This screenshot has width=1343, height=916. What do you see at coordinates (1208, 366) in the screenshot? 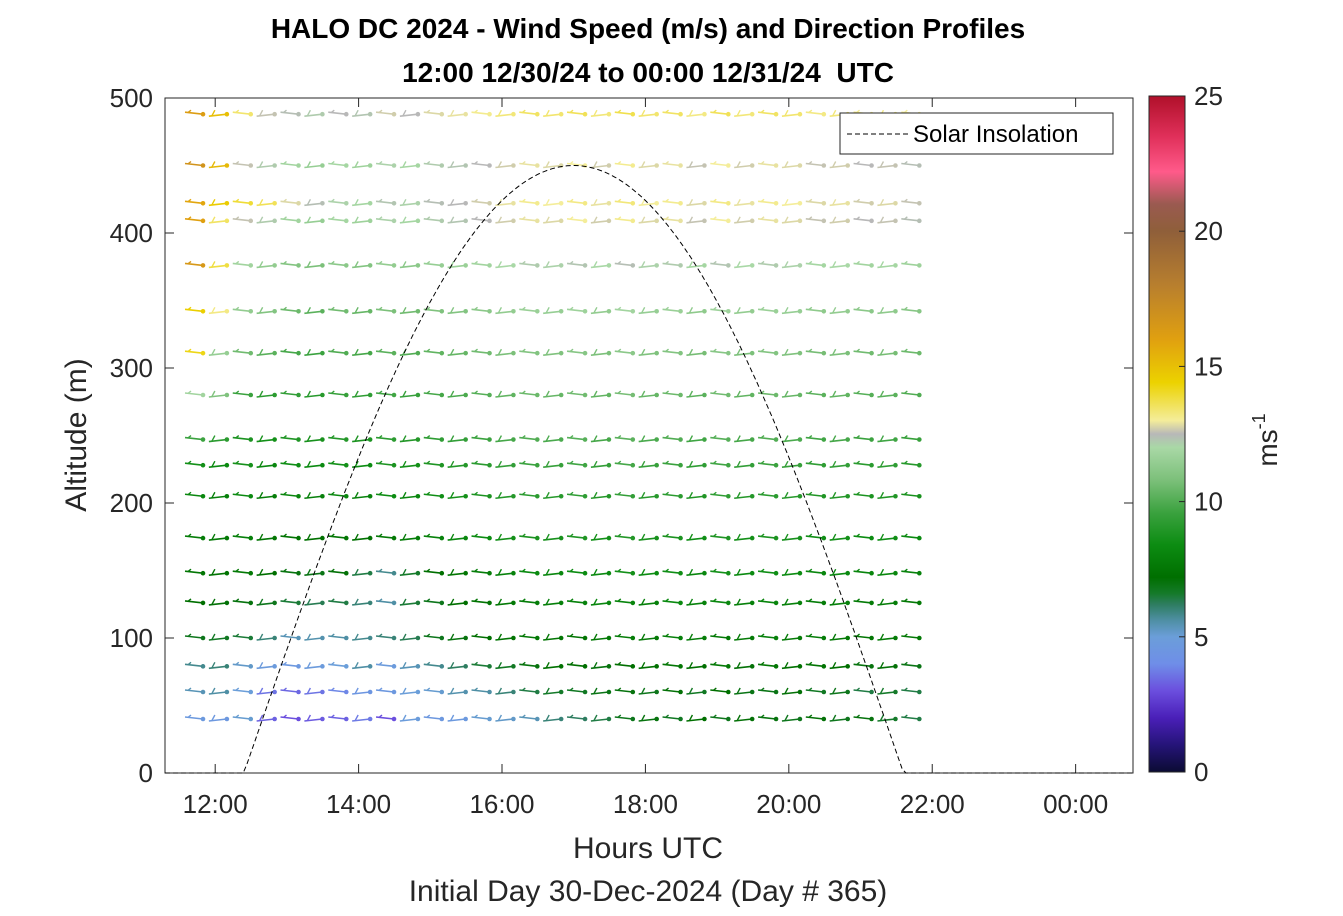
I see `colorbar-tick-label: 15` at bounding box center [1208, 366].